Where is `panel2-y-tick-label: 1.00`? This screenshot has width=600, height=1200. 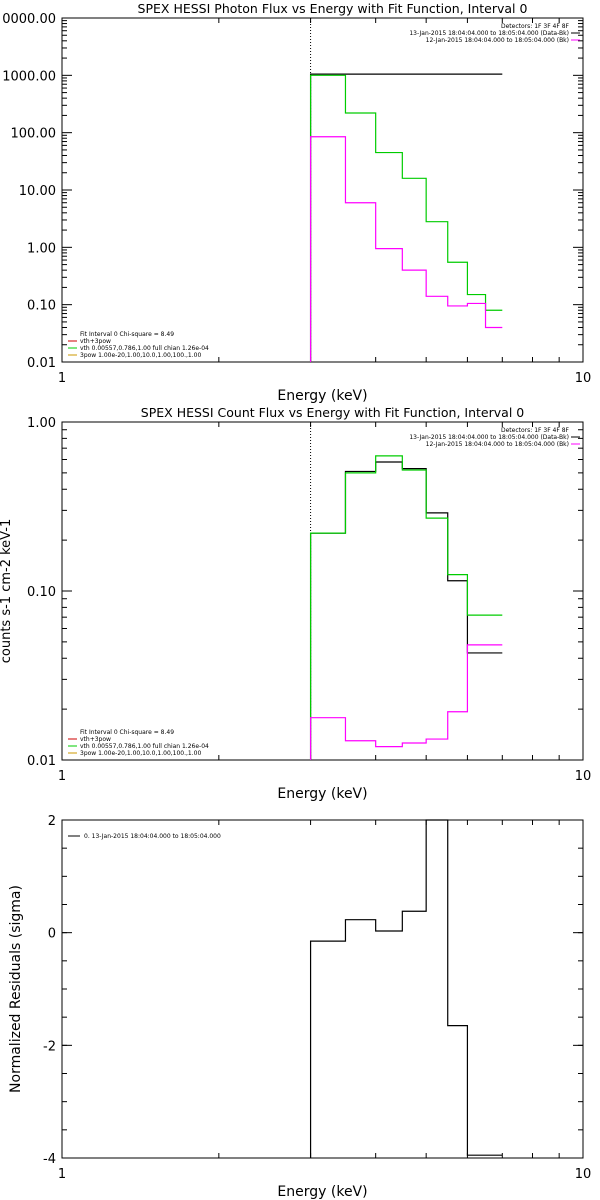
panel2-y-tick-label: 1.00 is located at coordinates (41, 423).